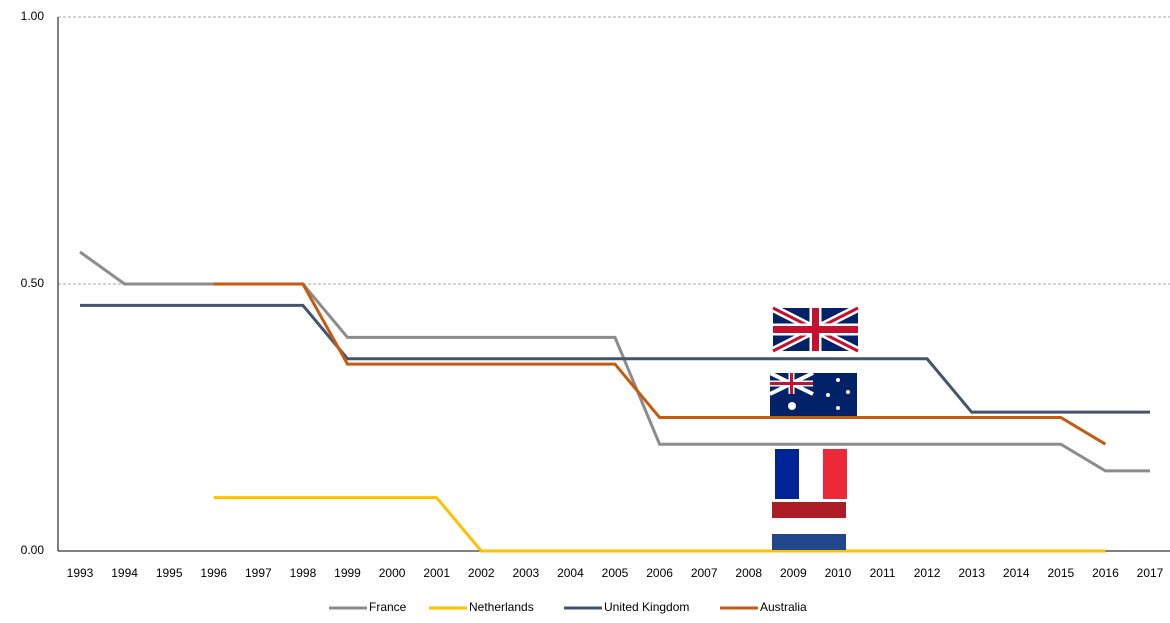  I want to click on x-tick-label: 2015, so click(1060, 573).